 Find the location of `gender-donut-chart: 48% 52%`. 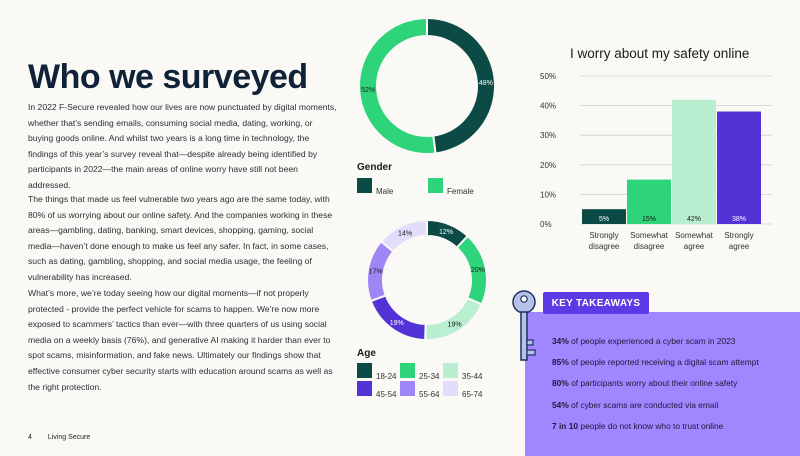

gender-donut-chart: 48% 52% is located at coordinates (427, 85).